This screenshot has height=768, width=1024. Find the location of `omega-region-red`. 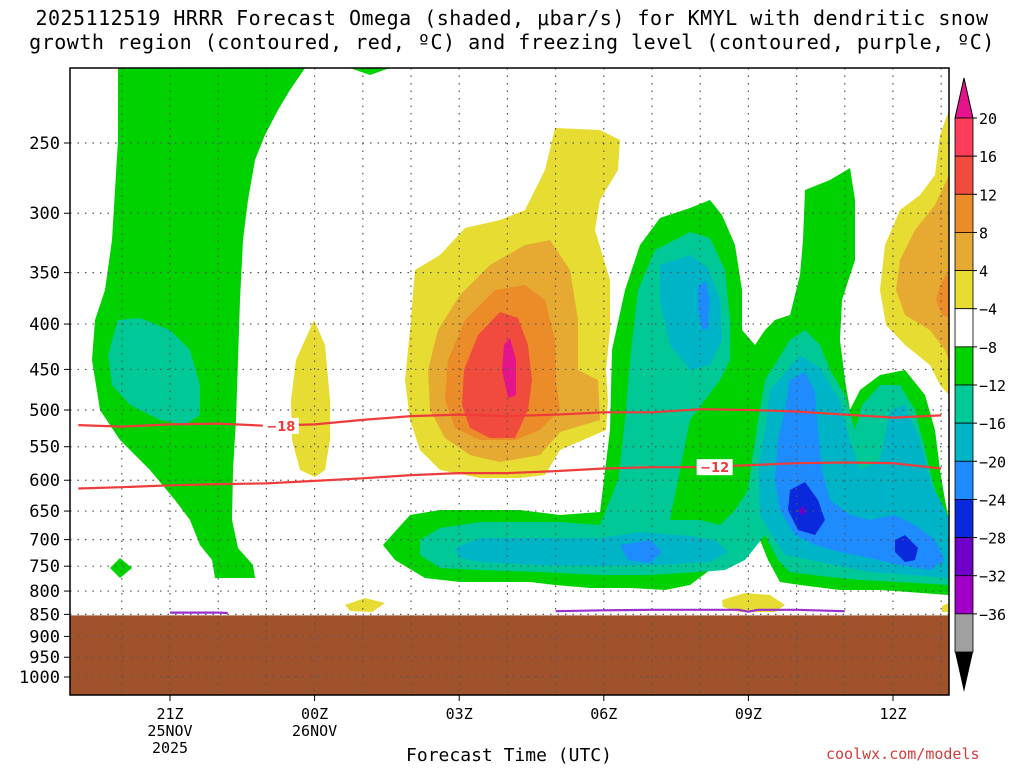

omega-region-red is located at coordinates (497, 375).